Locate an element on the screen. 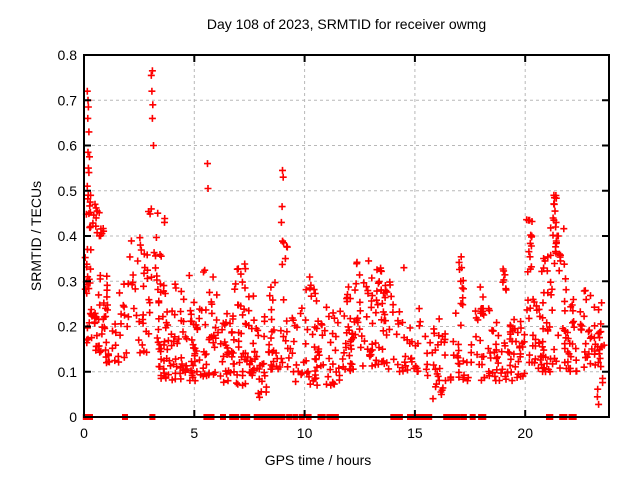  x-tick-label: 15 is located at coordinates (415, 433).